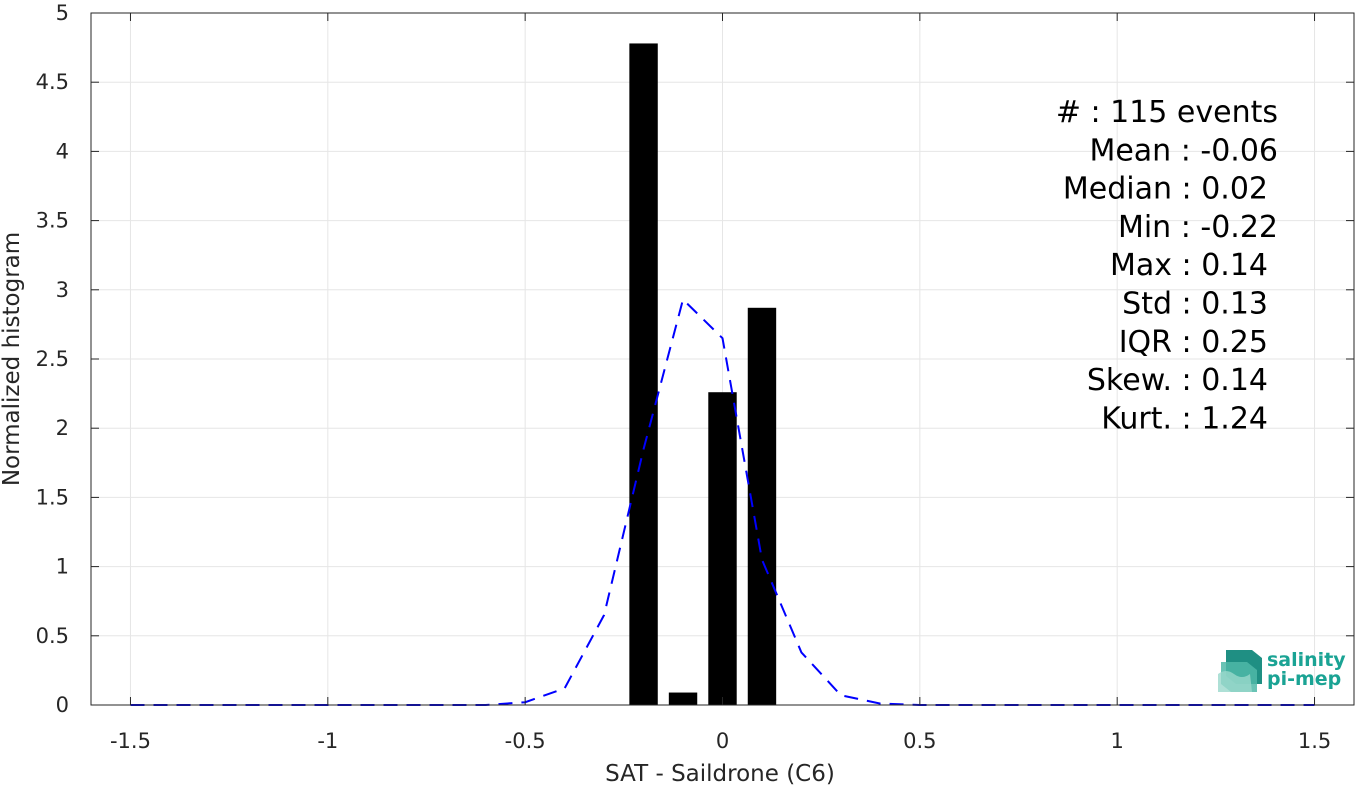 This screenshot has width=1367, height=785. What do you see at coordinates (1189, 265) in the screenshot?
I see `stat-line: Max : 0.14` at bounding box center [1189, 265].